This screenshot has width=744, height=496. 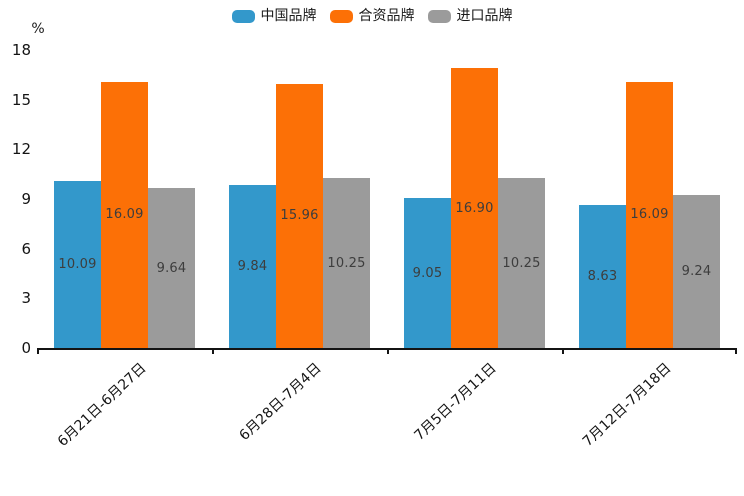 What do you see at coordinates (38, 29) in the screenshot?
I see `y-axis-unit-label: %` at bounding box center [38, 29].